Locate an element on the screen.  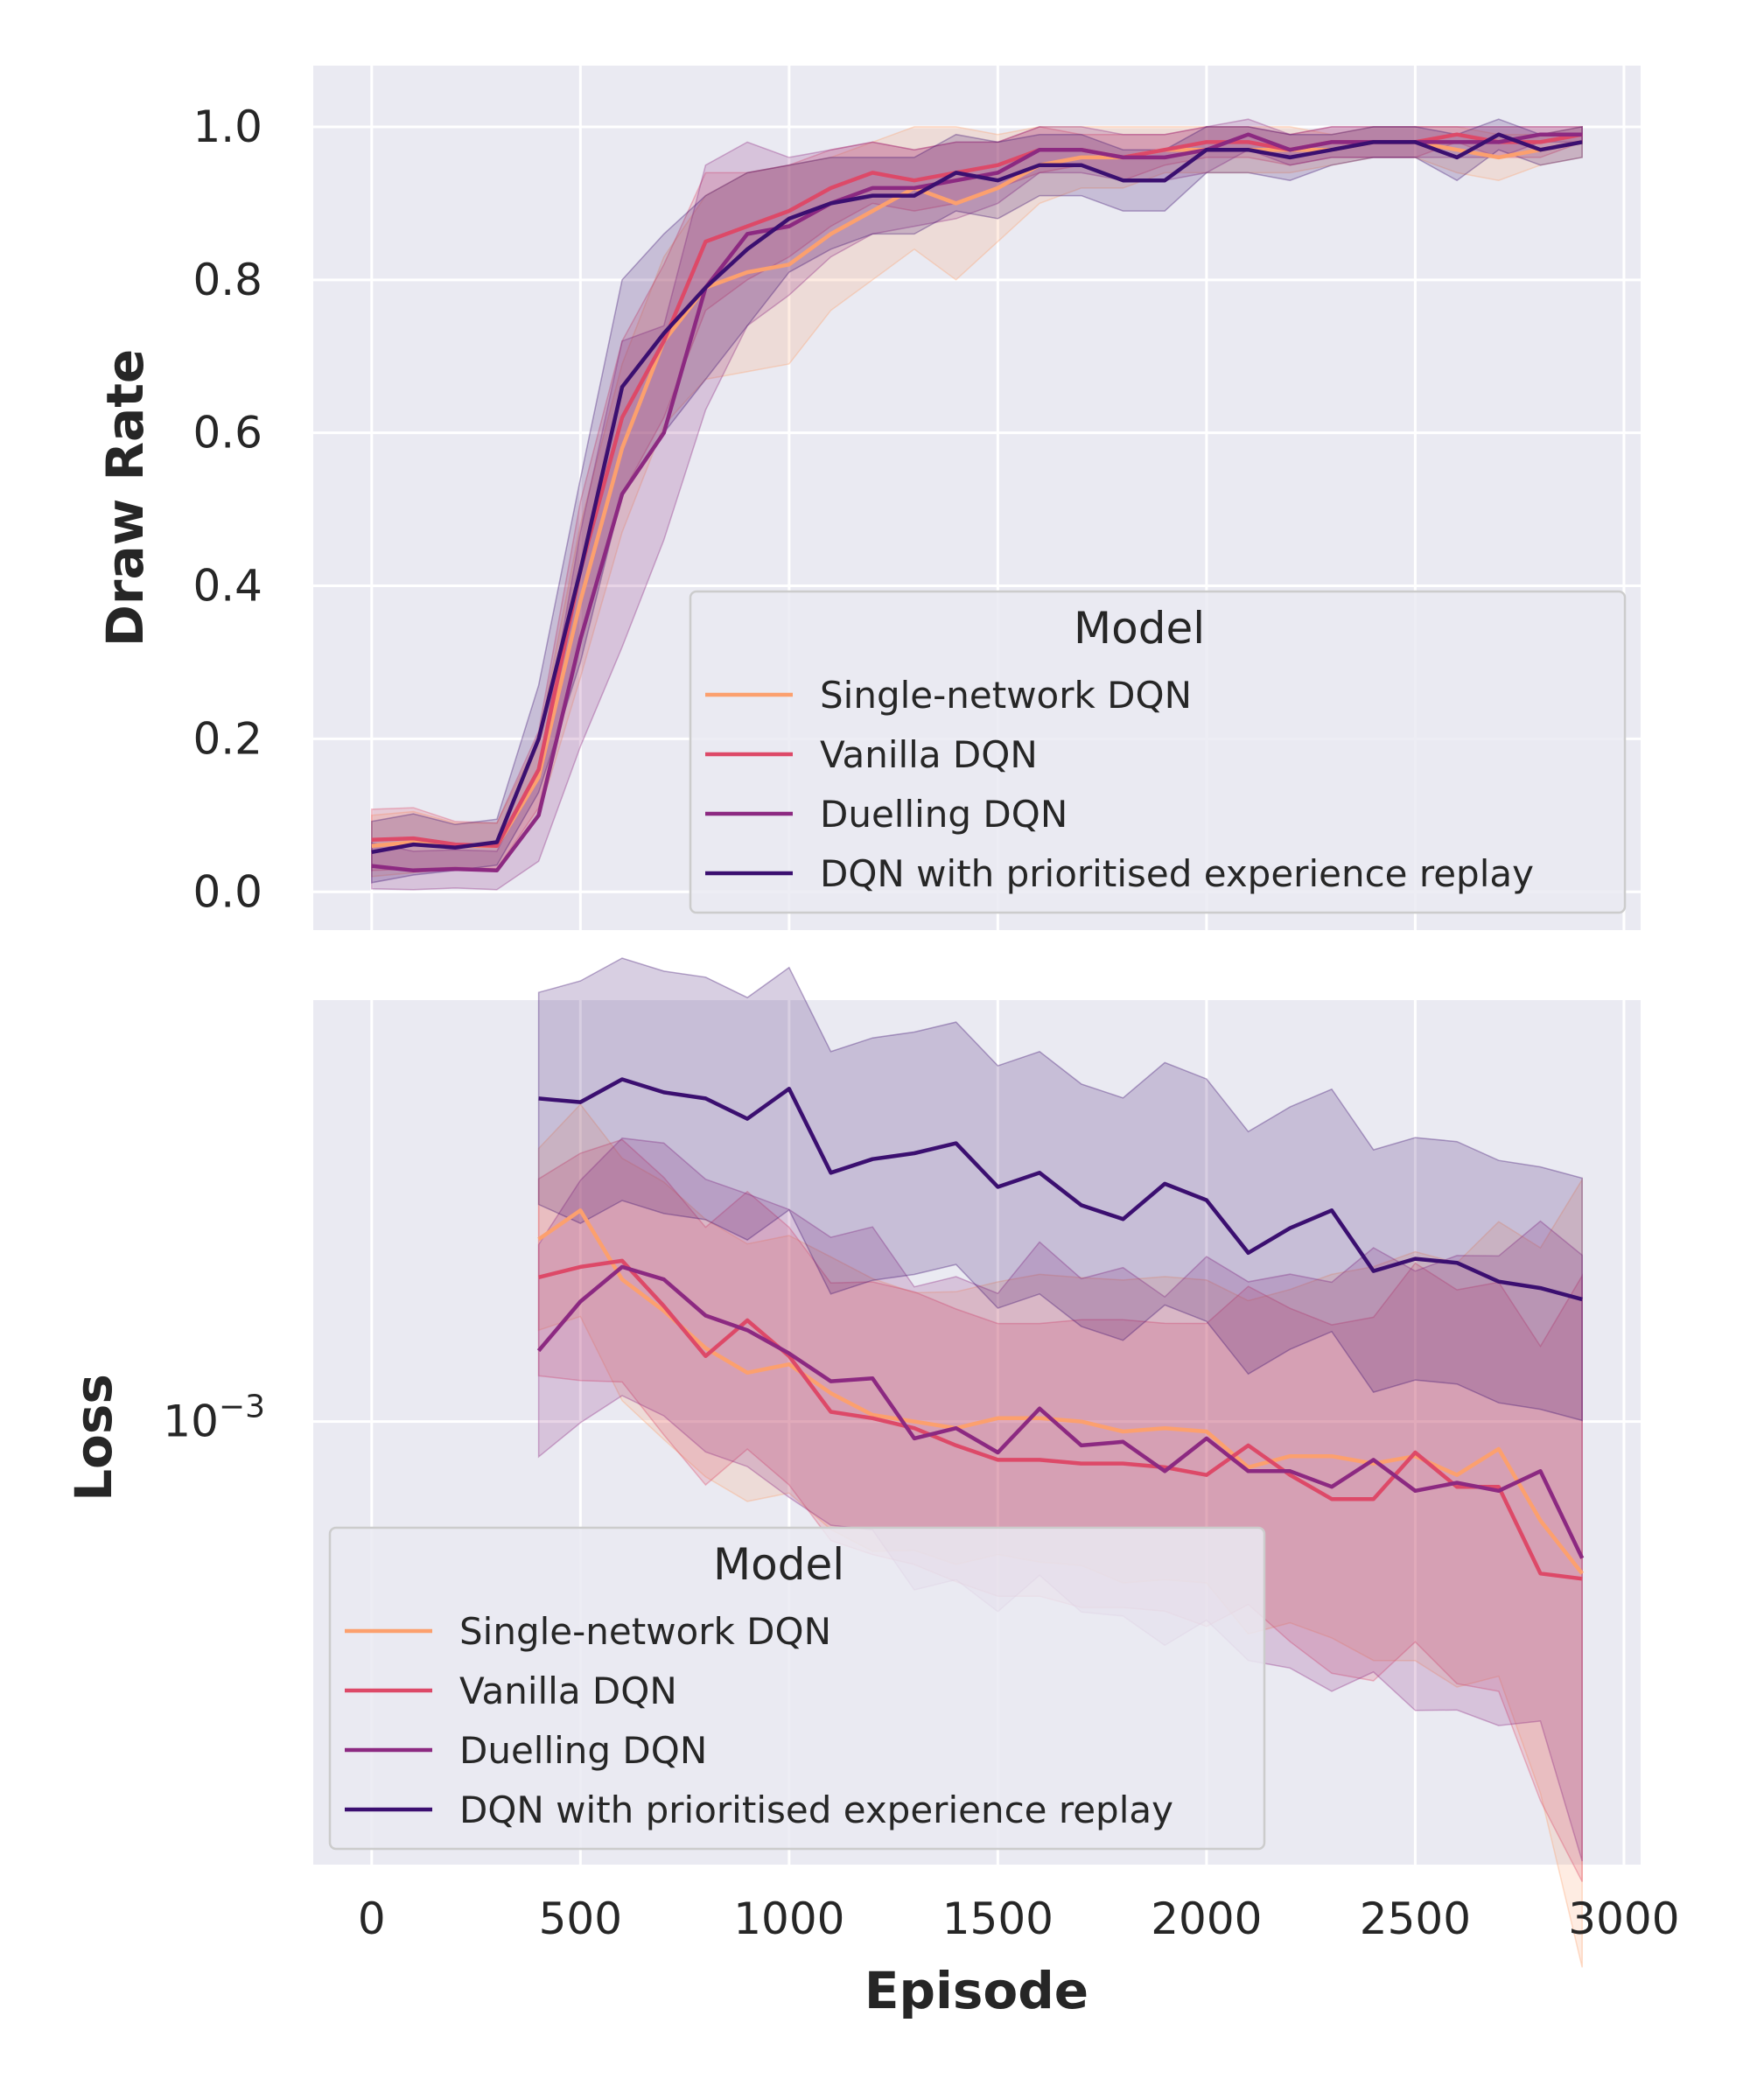
x-tick-label: 500 is located at coordinates (580, 1919).